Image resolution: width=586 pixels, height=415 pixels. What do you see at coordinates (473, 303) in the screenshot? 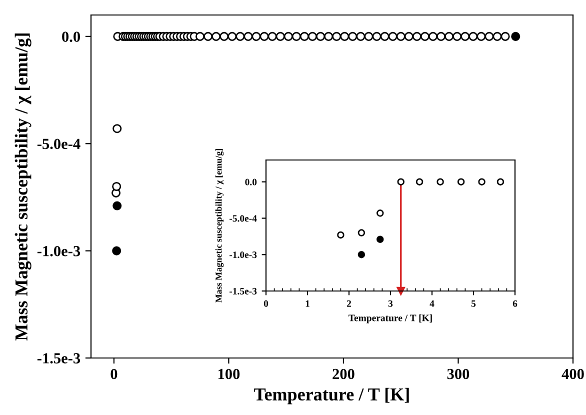
I see `x-tick-label: 5` at bounding box center [473, 303].